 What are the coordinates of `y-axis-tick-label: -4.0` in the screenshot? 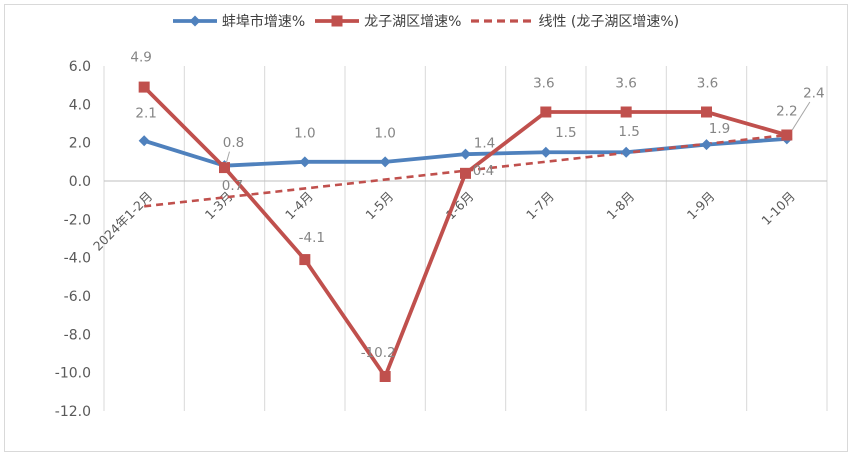 It's located at (77, 259).